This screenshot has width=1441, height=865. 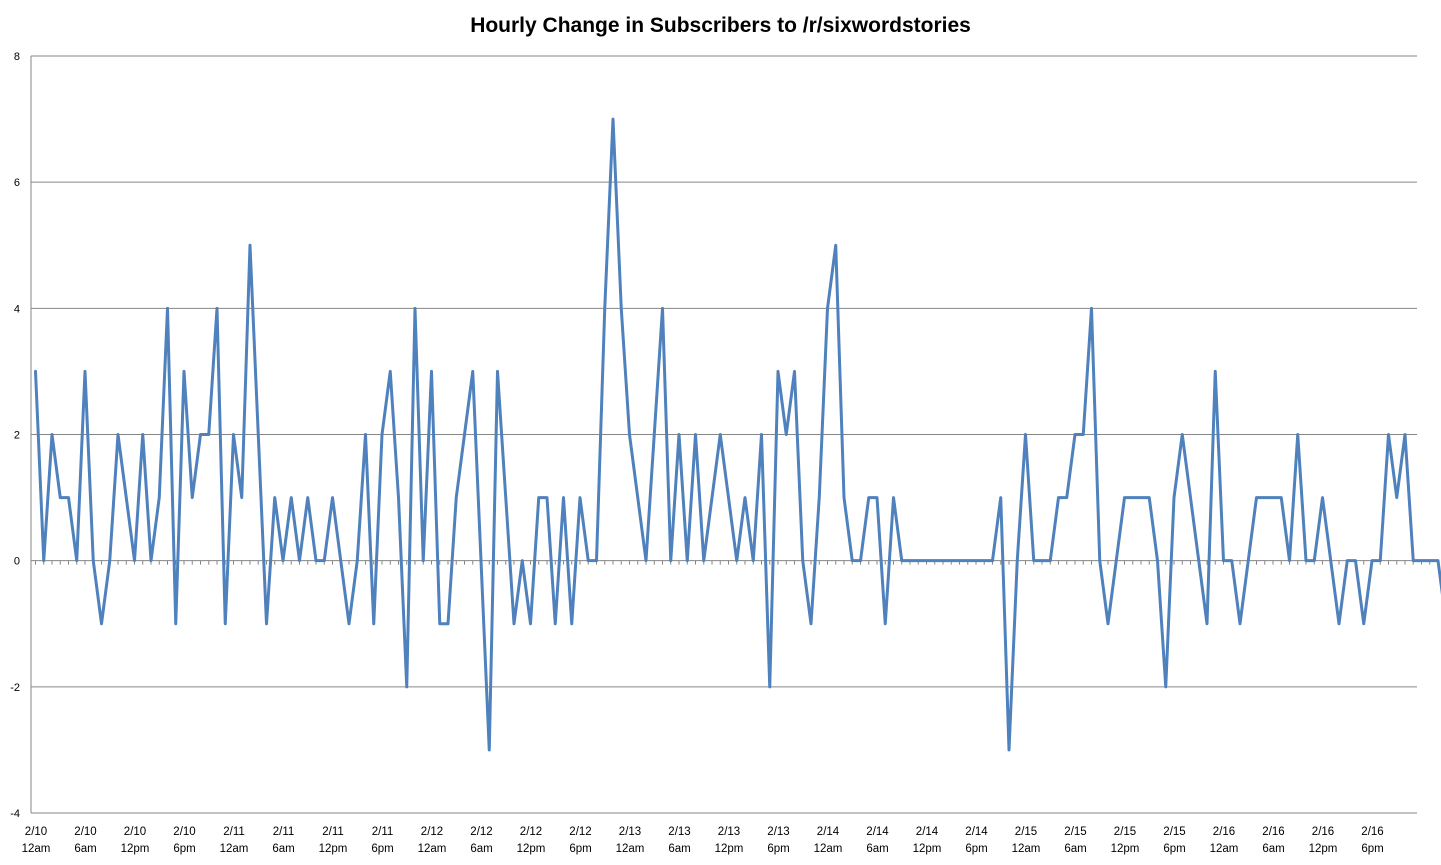 What do you see at coordinates (17, 436) in the screenshot?
I see `y-tick-label: 2` at bounding box center [17, 436].